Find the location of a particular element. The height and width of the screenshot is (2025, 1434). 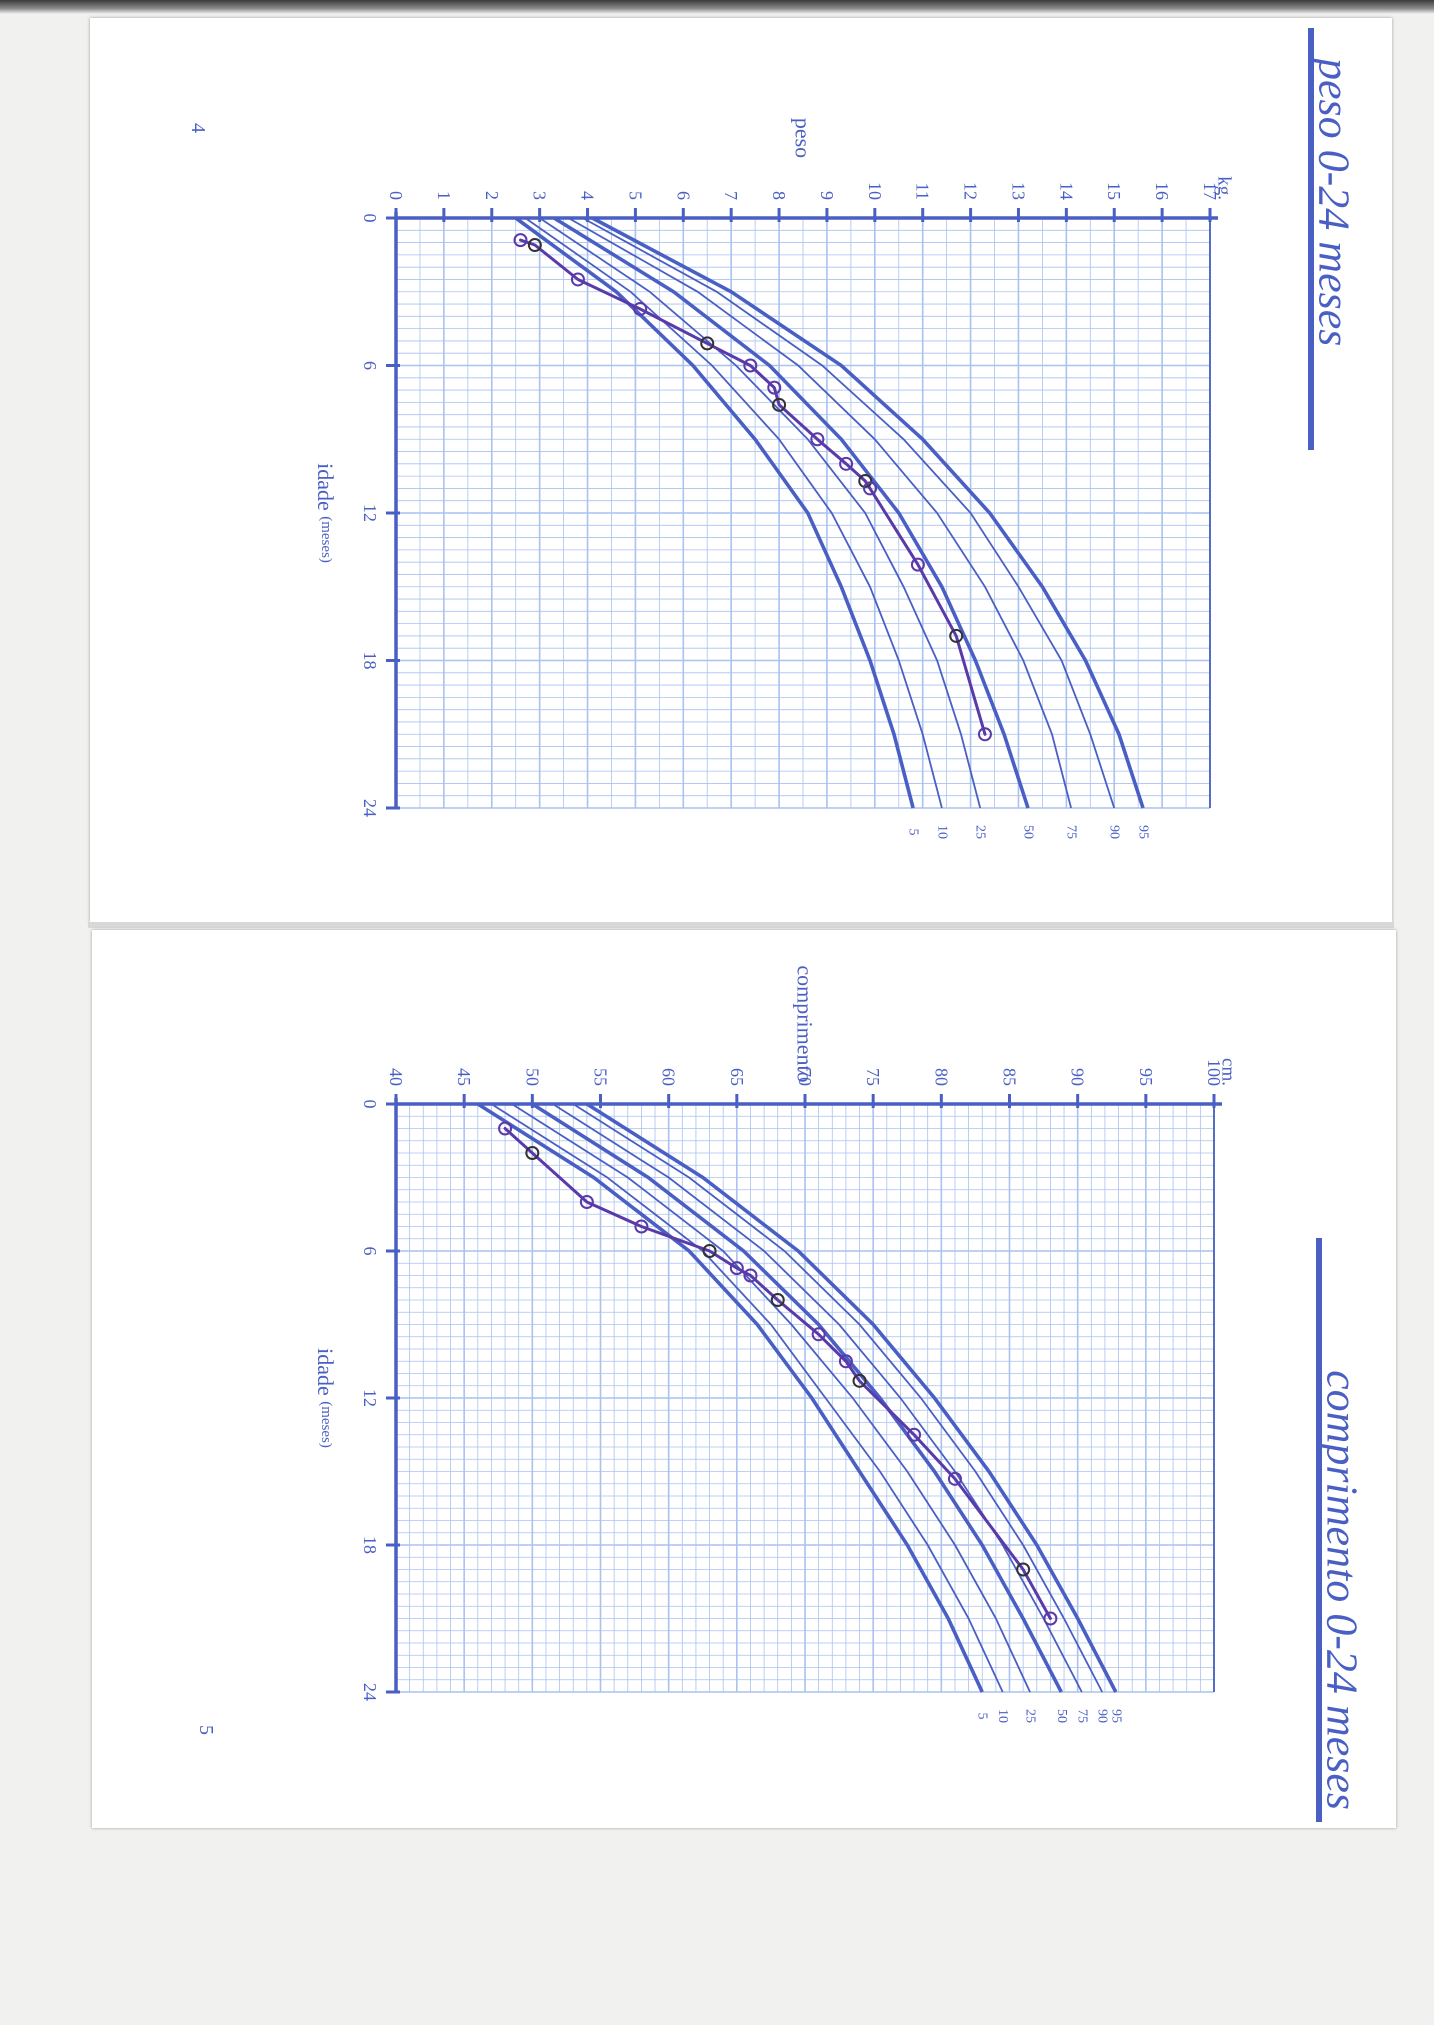

value-tick-label: 55 is located at coordinates (601, 1077).